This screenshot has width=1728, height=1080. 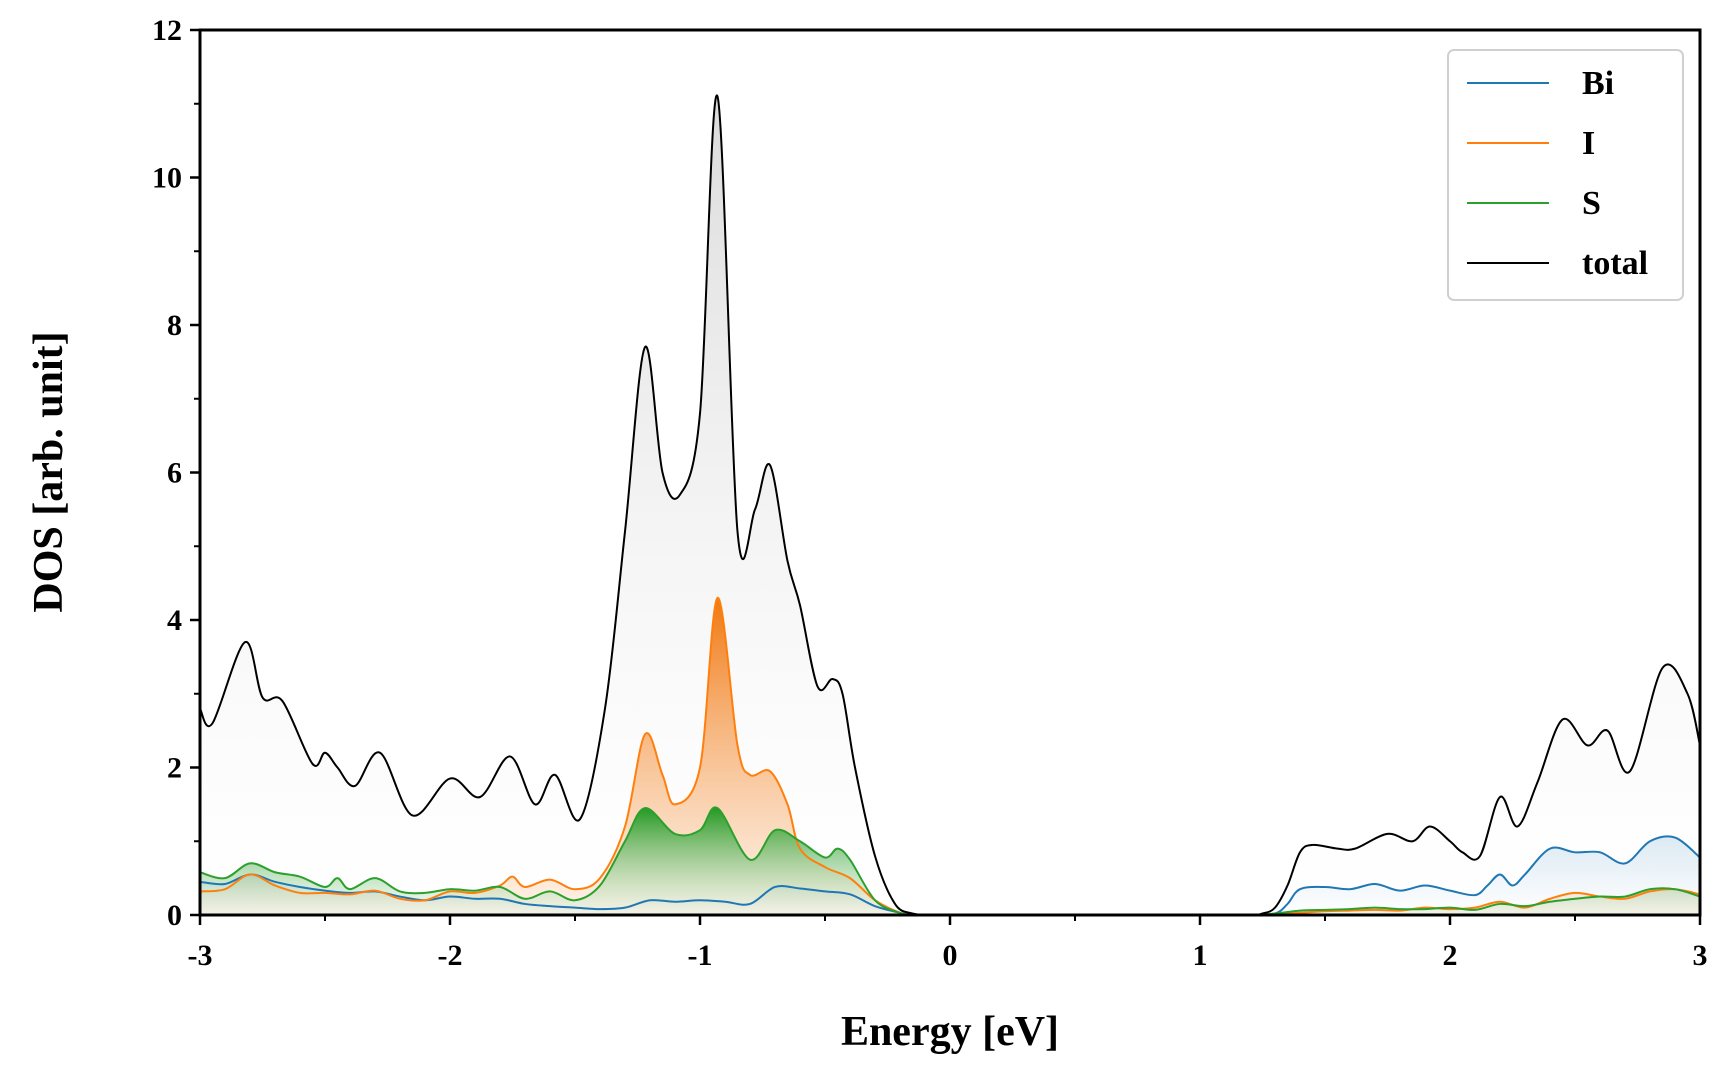 What do you see at coordinates (174, 620) in the screenshot?
I see `y-tick-label: 4` at bounding box center [174, 620].